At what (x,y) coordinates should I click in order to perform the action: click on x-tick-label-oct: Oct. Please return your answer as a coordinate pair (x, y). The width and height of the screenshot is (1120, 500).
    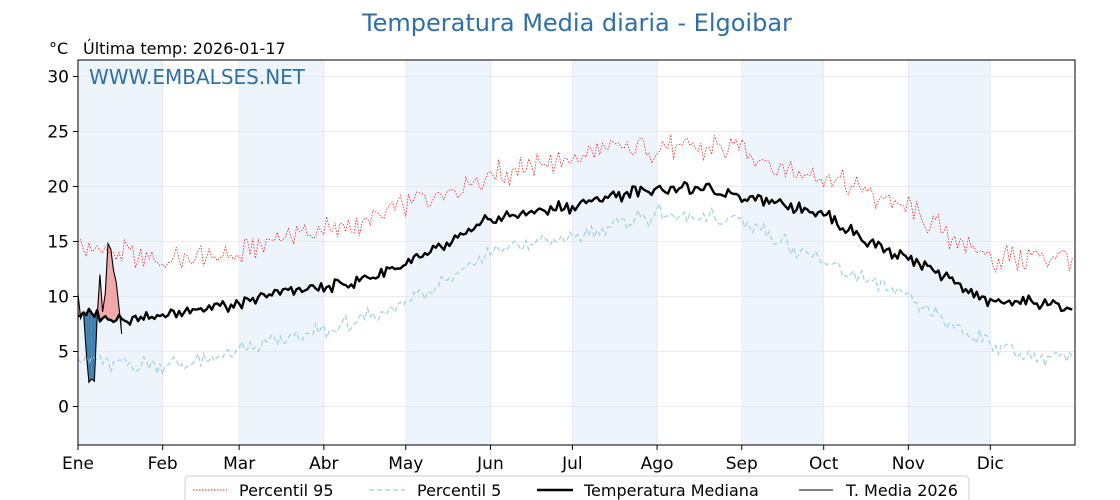
    Looking at the image, I should click on (824, 464).